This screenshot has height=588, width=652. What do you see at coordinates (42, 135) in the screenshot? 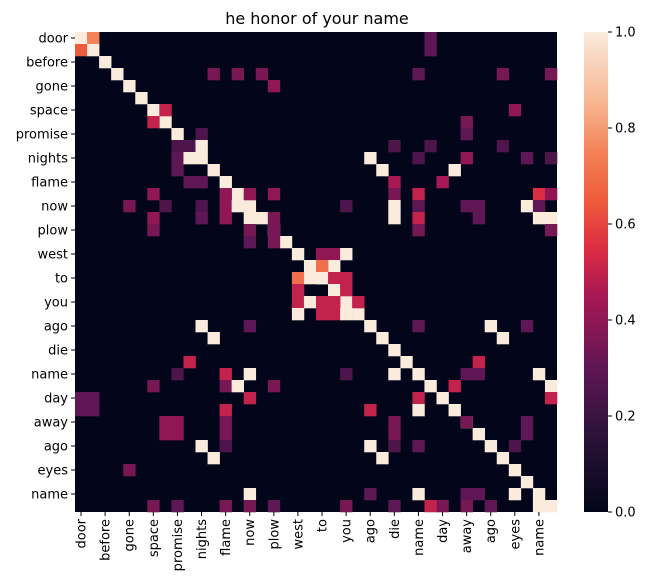
I see `y-tick-label: promise` at bounding box center [42, 135].